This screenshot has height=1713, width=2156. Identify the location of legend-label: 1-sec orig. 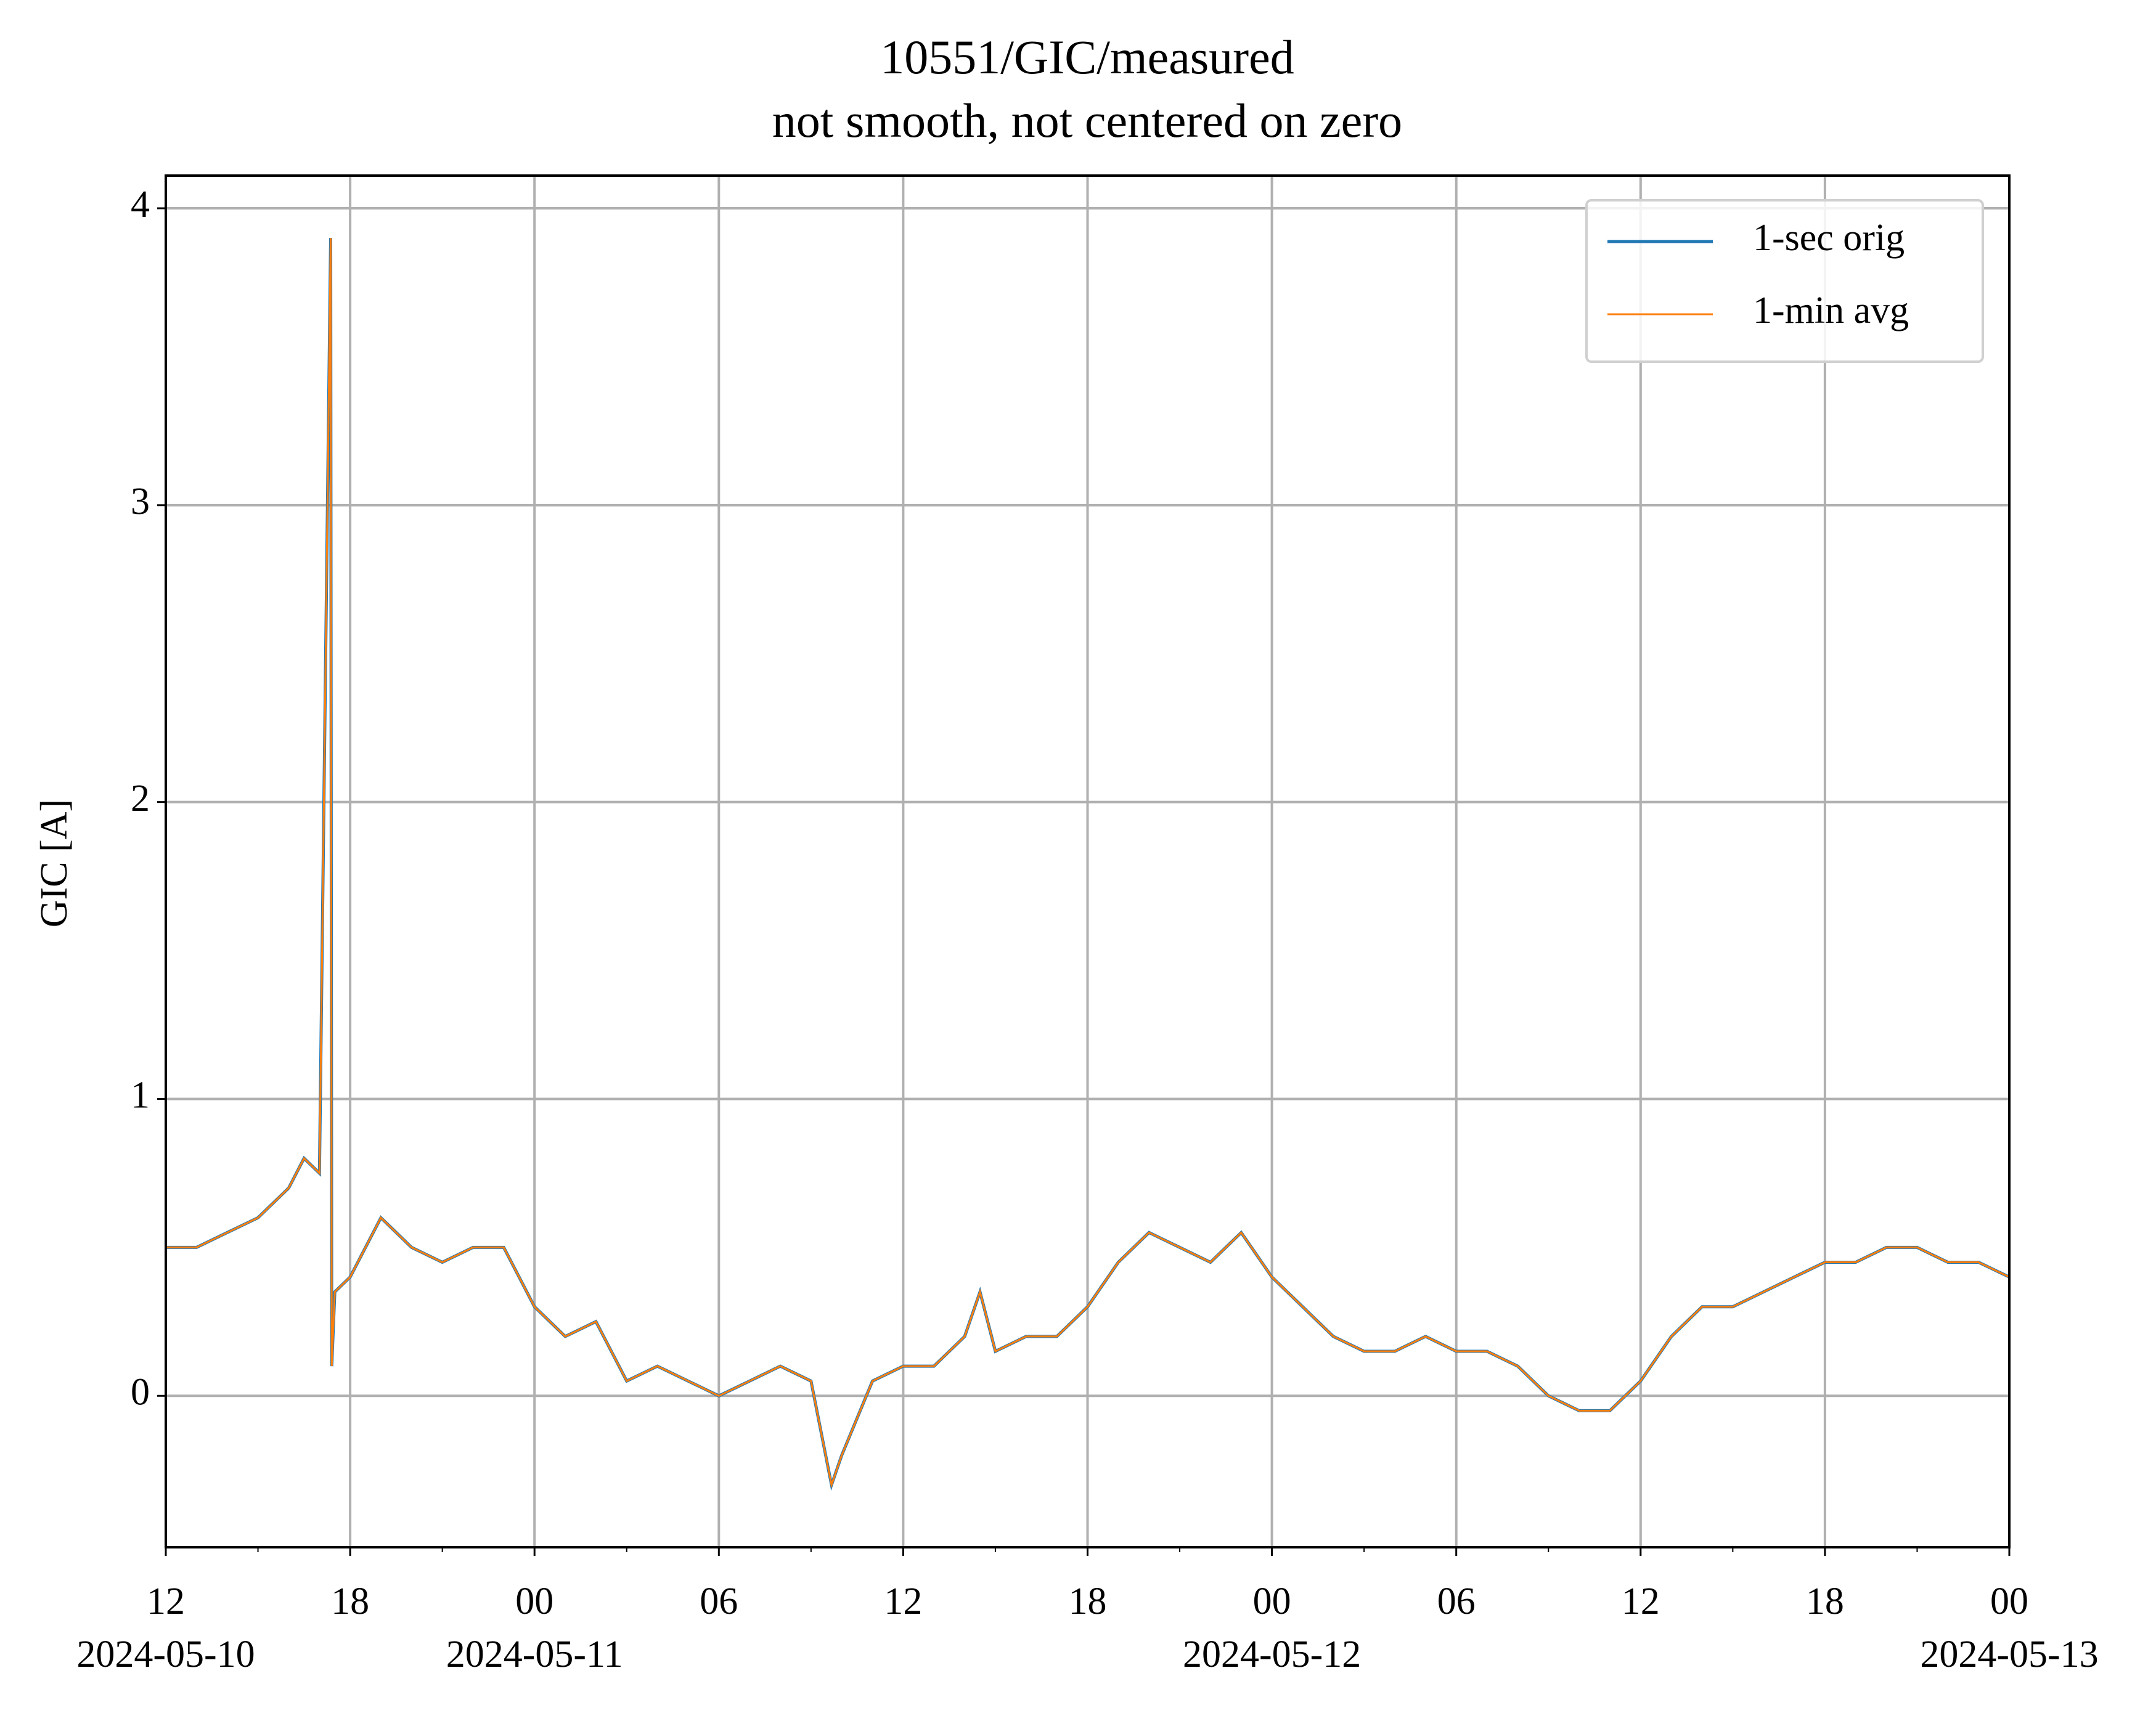
(1829, 238).